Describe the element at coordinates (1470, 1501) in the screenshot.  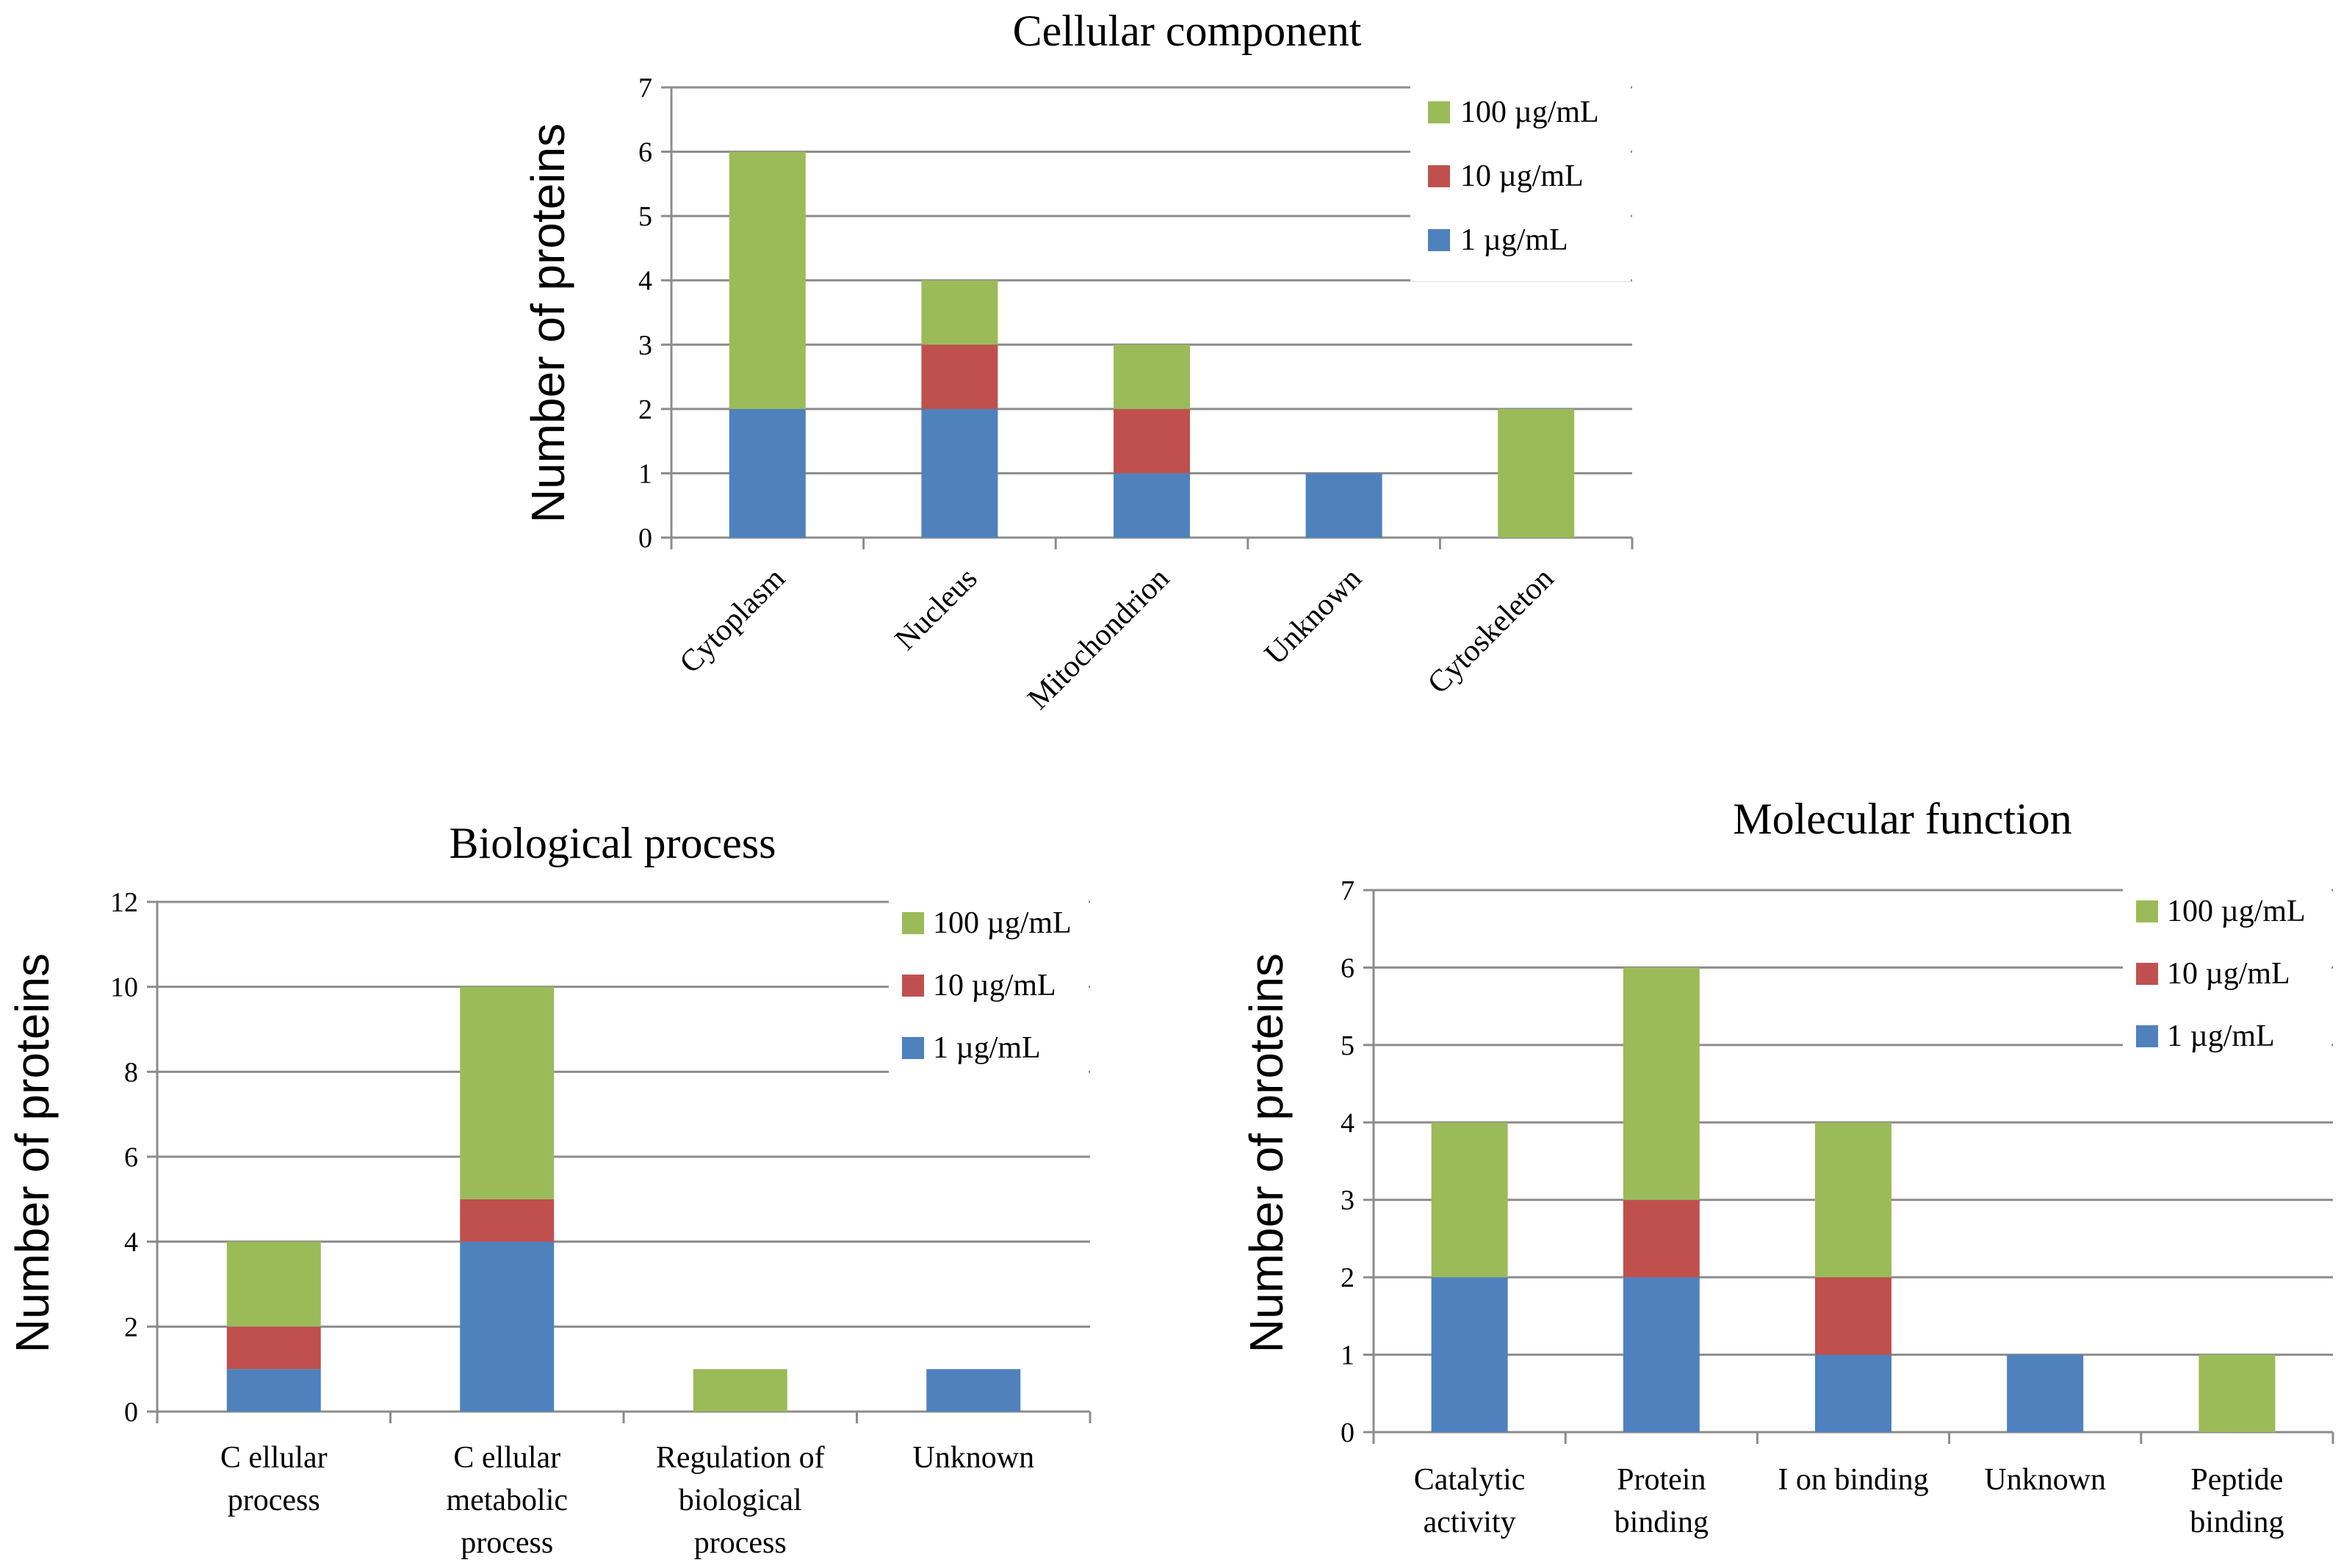
I see `x-category-label: Catalytic activity` at that location.